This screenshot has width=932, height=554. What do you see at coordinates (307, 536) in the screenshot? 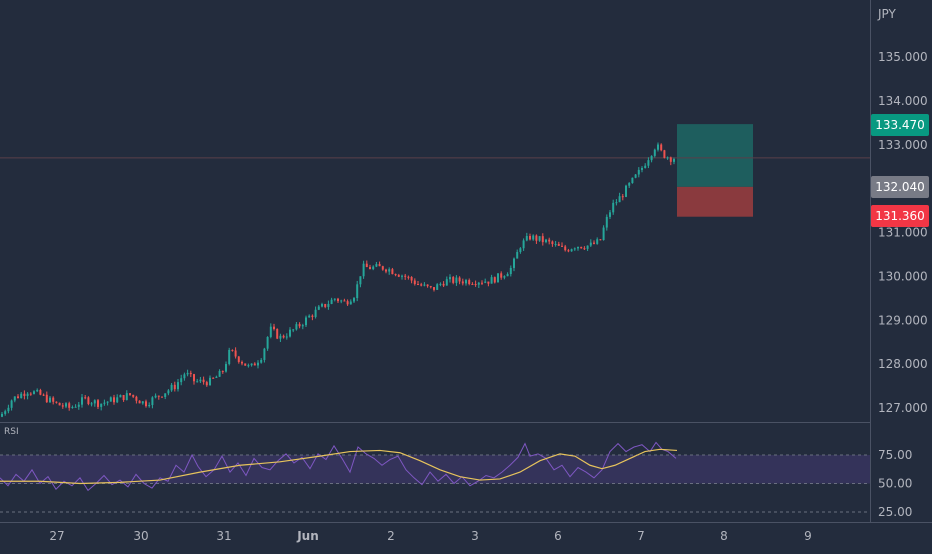
I see `time-tick-label: Jun` at bounding box center [307, 536].